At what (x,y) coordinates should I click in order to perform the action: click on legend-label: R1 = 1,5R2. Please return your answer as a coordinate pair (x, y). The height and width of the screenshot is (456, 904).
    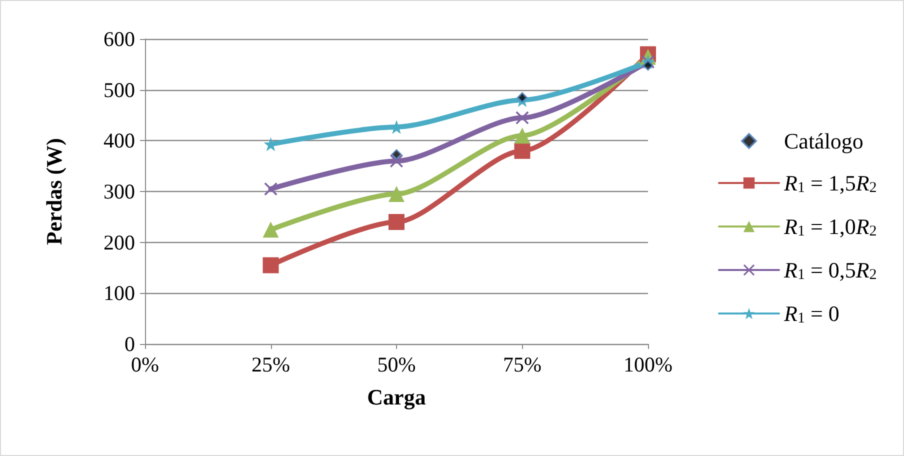
    Looking at the image, I should click on (830, 183).